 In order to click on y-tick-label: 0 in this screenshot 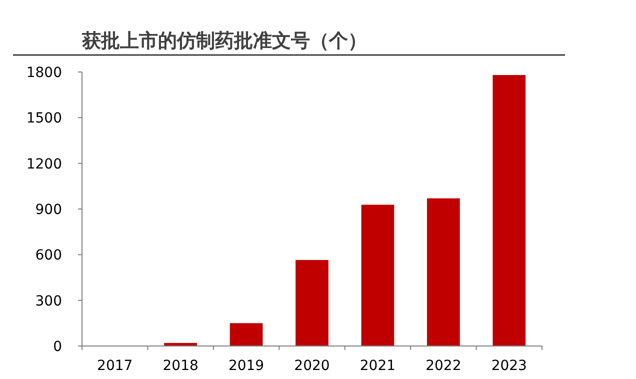, I will do `click(57, 347)`.